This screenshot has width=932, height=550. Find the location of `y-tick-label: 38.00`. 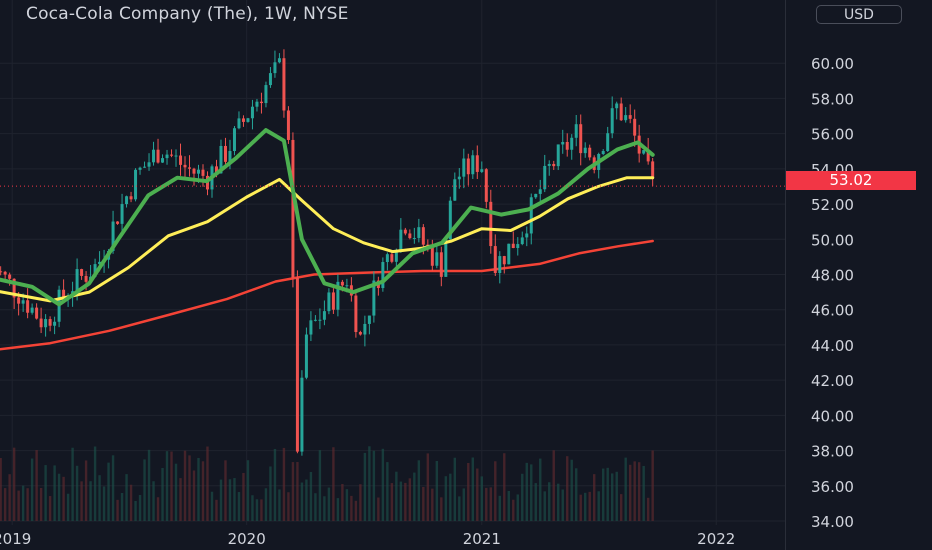

y-tick-label: 38.00 is located at coordinates (832, 452).